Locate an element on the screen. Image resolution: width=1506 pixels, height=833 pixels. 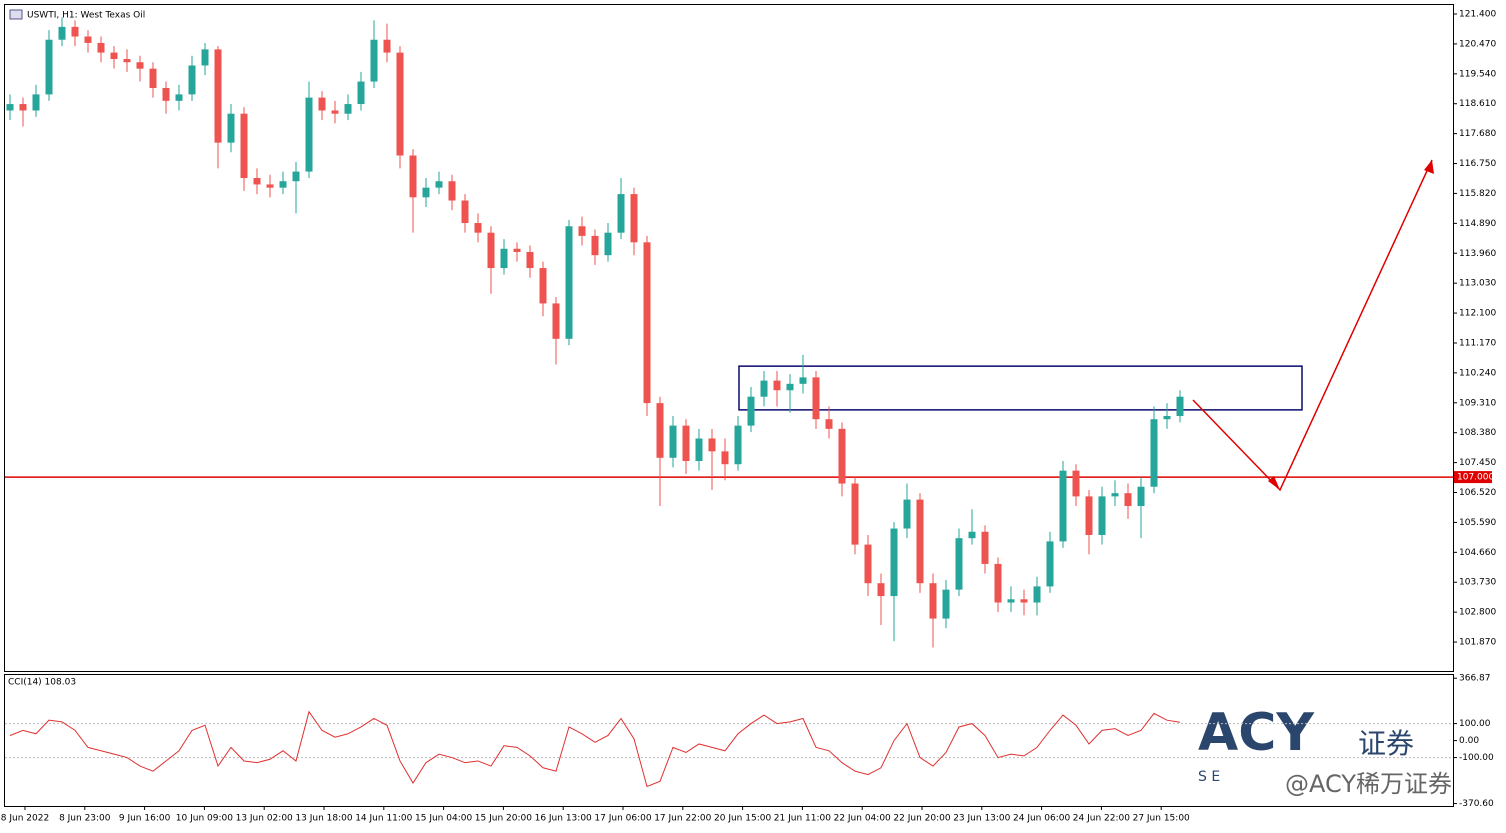
y-tick-label: 110.240 is located at coordinates (1477, 373).